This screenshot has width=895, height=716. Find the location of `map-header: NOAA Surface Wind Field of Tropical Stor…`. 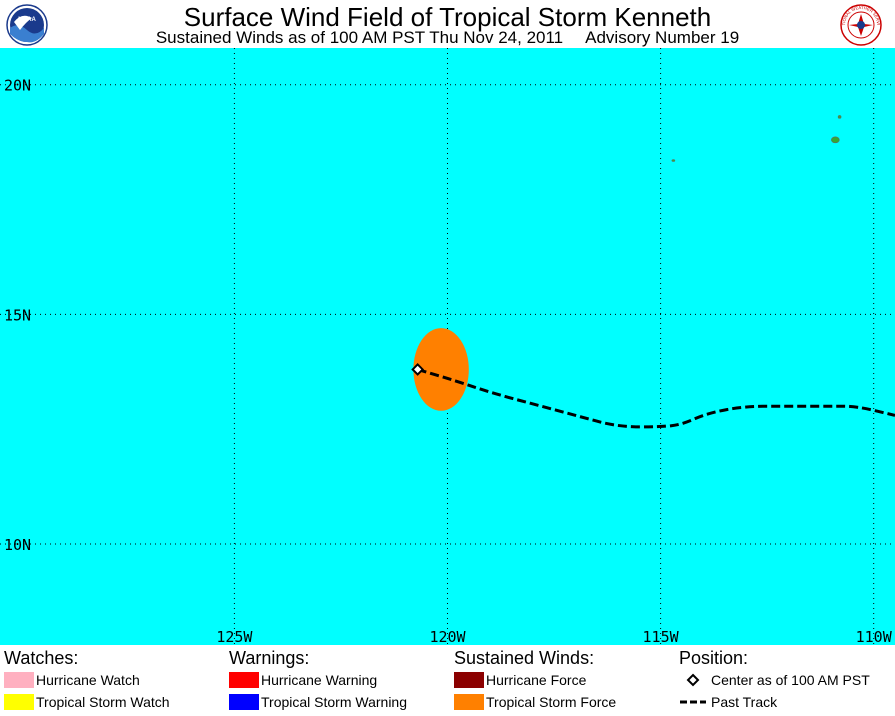

map-header: NOAA Surface Wind Field of Tropical Stor… is located at coordinates (447, 24).